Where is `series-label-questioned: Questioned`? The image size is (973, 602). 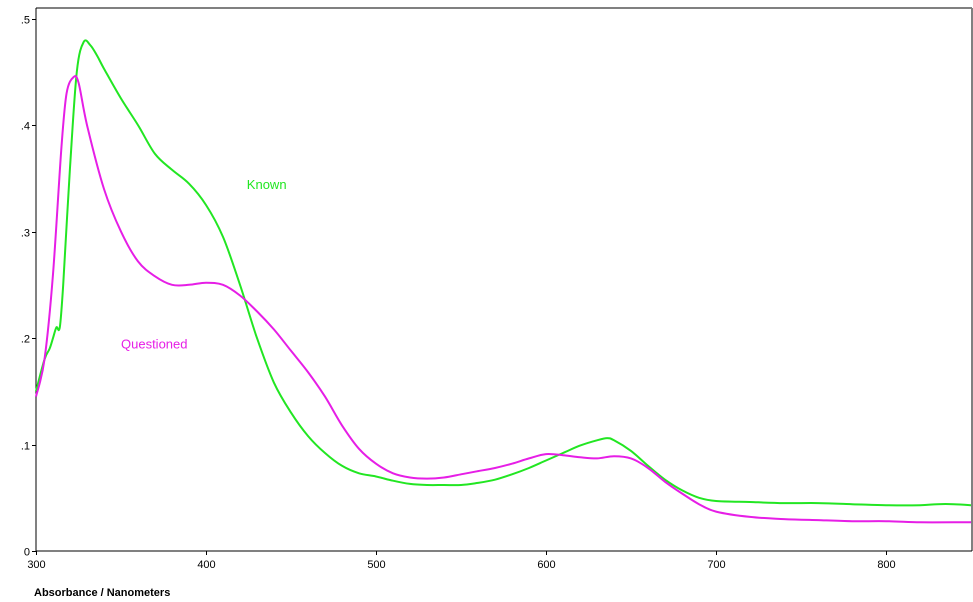
series-label-questioned: Questioned is located at coordinates (154, 344).